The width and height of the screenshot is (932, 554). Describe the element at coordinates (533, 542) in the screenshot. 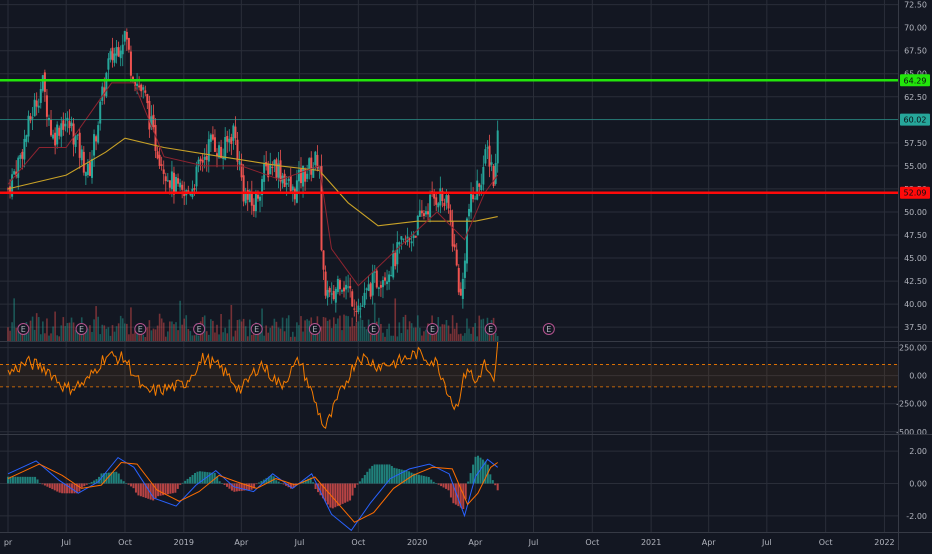

I see `time-axis-label: Jul` at that location.